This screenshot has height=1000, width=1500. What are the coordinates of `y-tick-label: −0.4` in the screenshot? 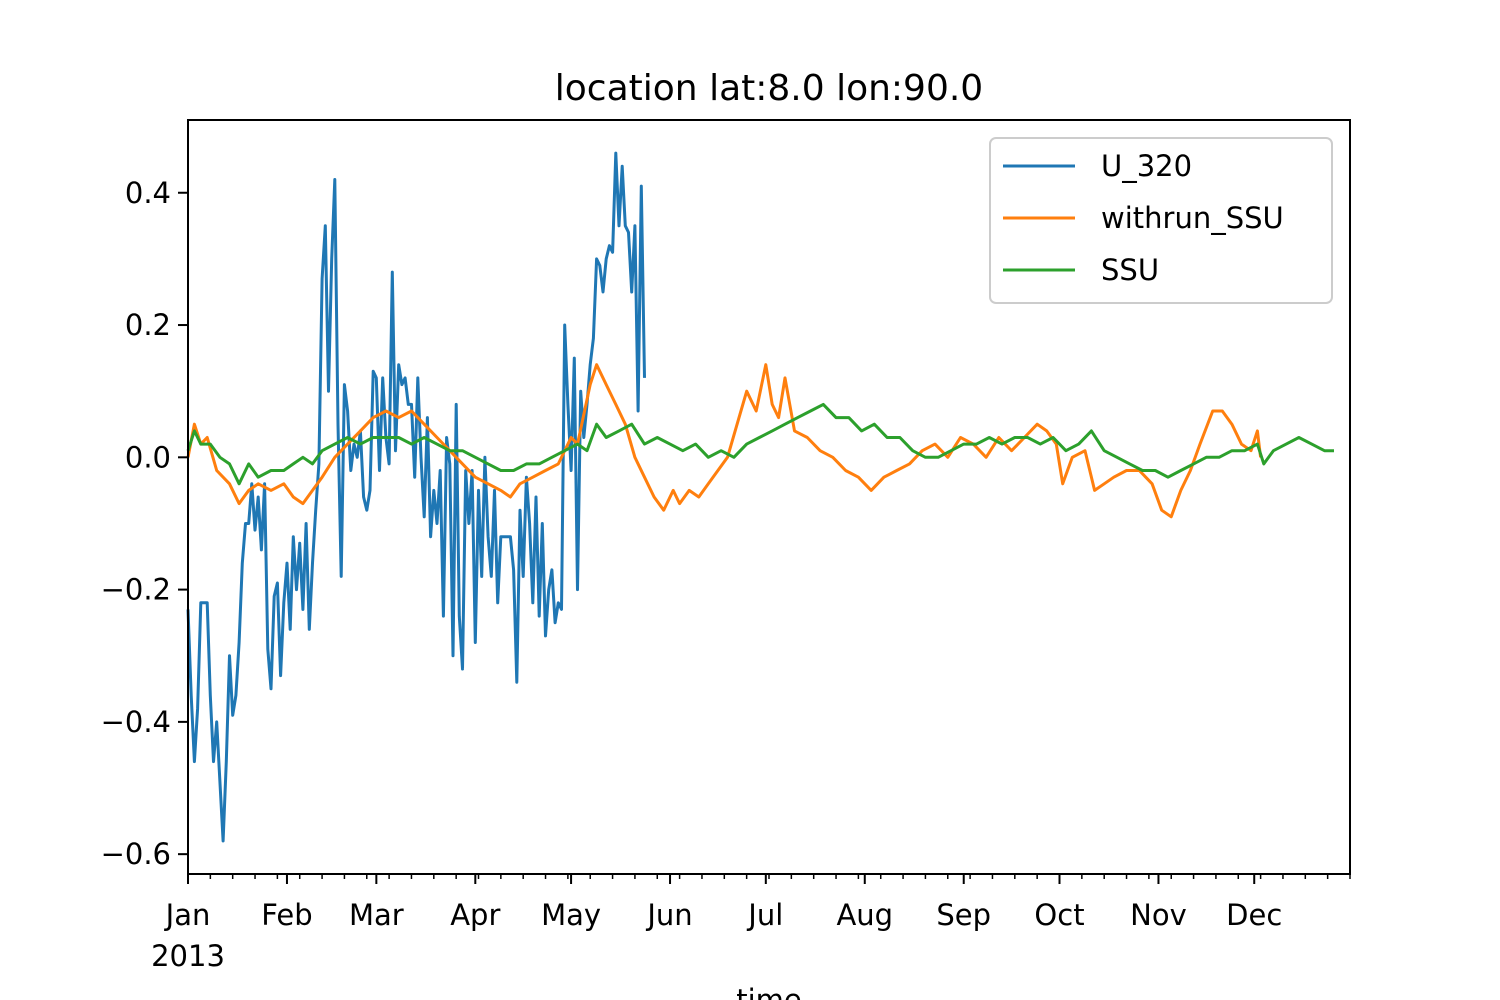 It's located at (136, 722).